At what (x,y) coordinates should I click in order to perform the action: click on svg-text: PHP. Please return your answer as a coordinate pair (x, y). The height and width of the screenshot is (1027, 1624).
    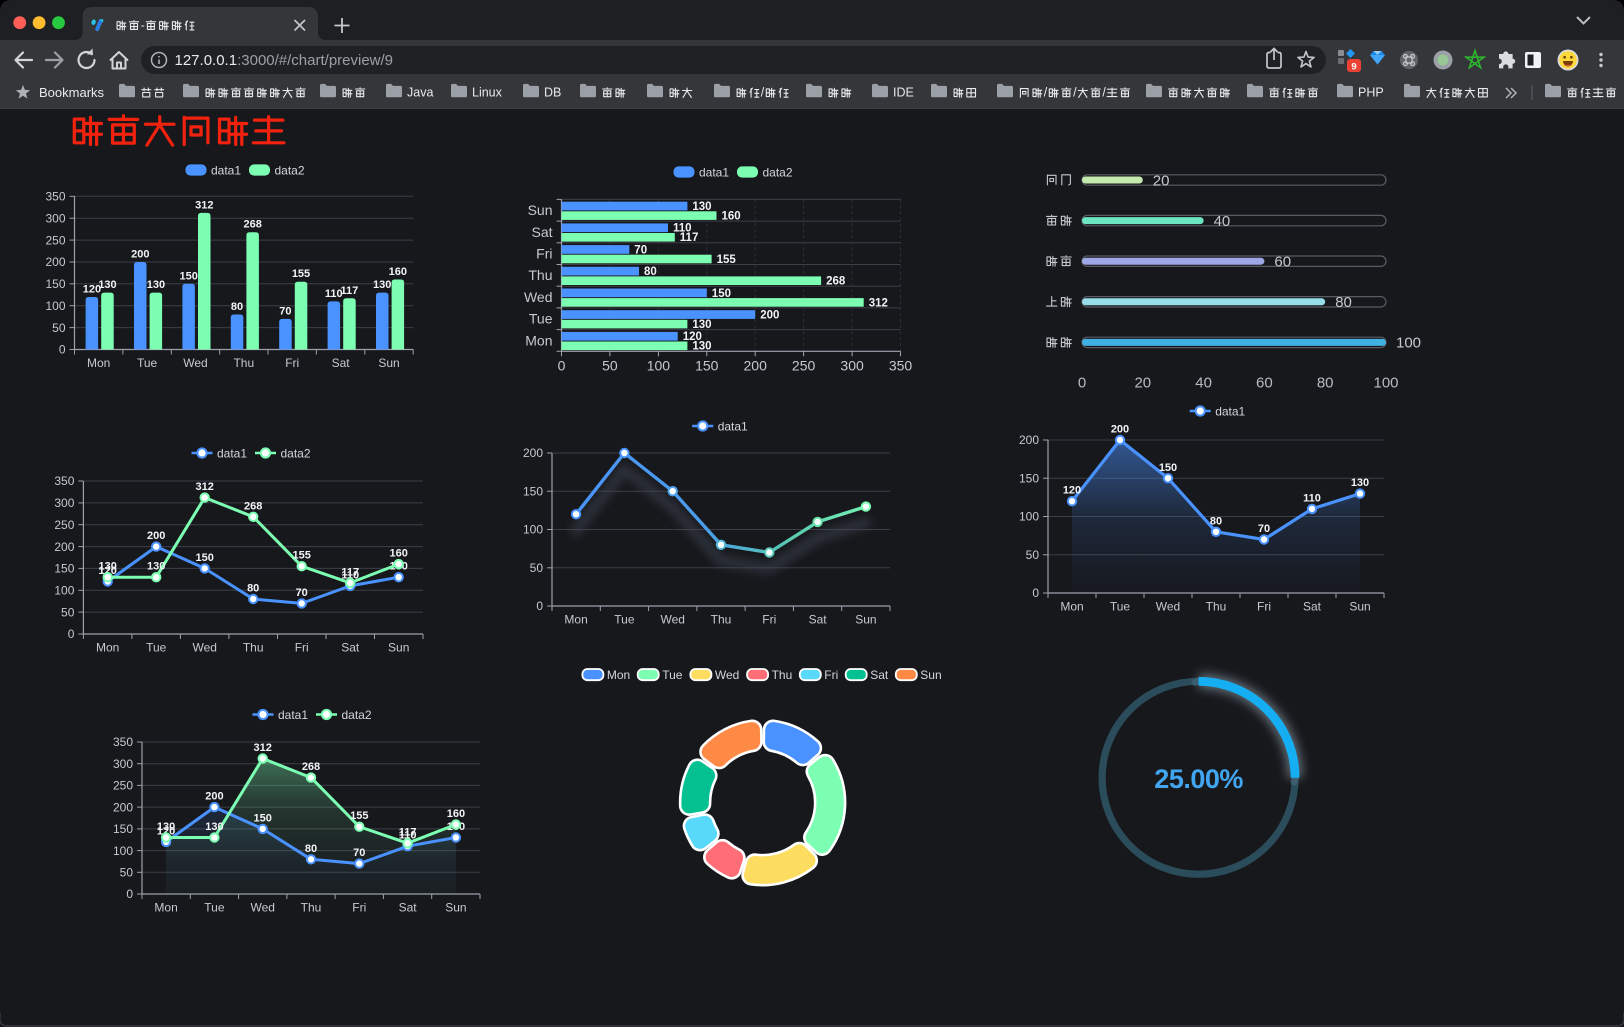
    Looking at the image, I should click on (1371, 93).